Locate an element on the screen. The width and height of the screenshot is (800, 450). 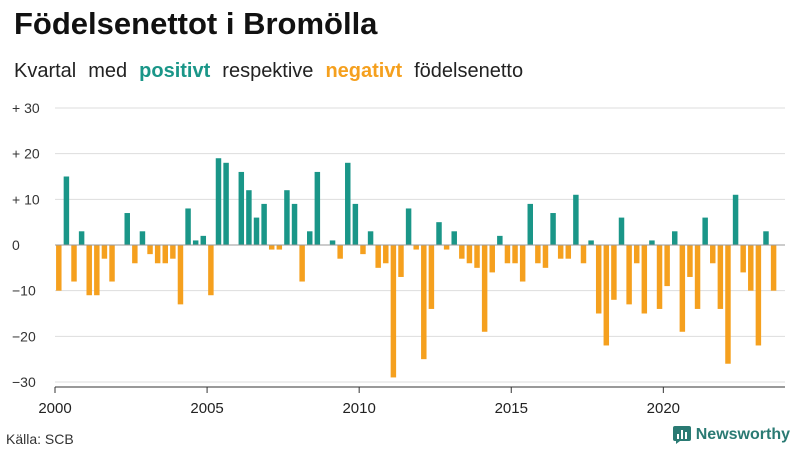
subtitle-word-fodelsenetto: födelsenetto is located at coordinates (469, 71).